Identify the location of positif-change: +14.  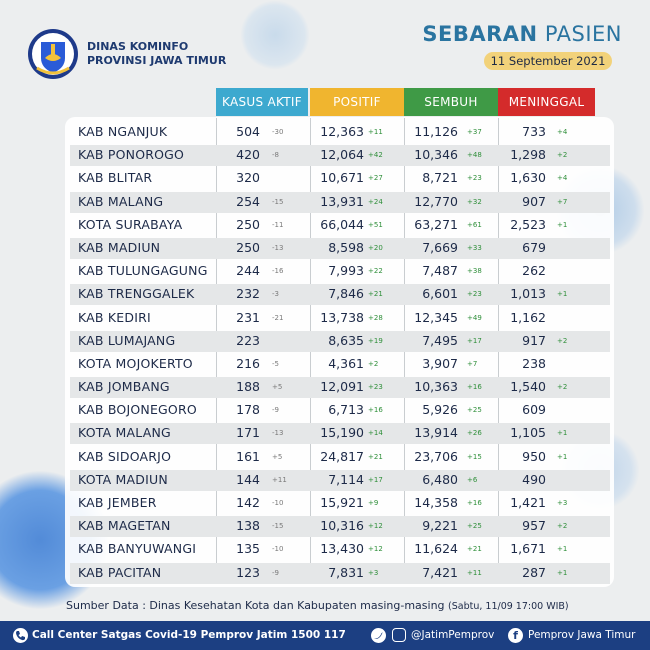
(375, 433).